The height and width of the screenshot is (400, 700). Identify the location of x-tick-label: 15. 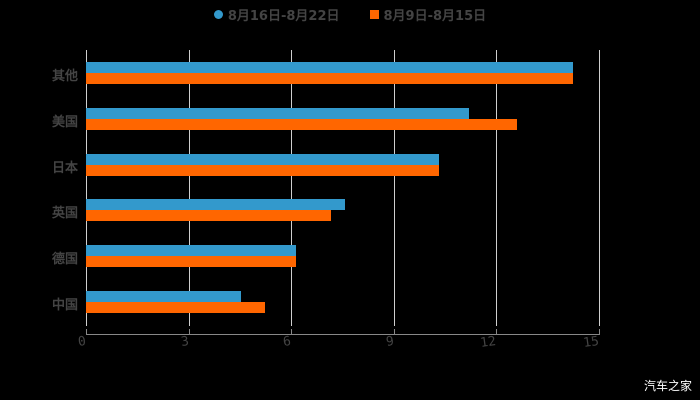
(591, 342).